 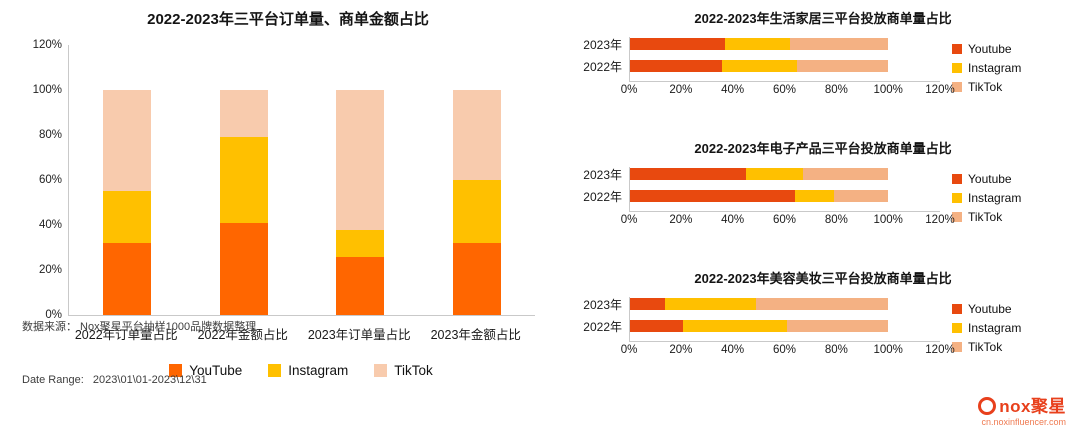 I want to click on brand-row: nox聚星, so click(x=1022, y=406).